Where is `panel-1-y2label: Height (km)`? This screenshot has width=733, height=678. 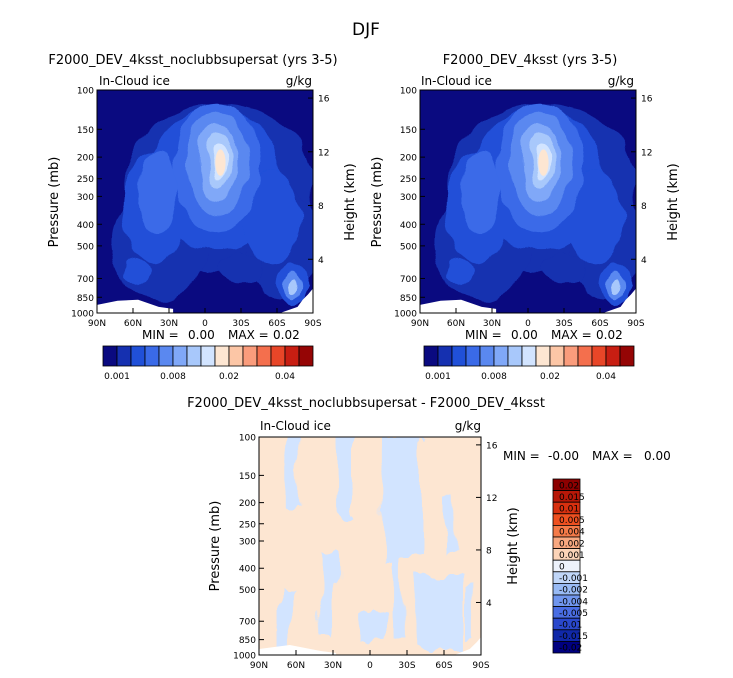
panel-1-y2label: Height (km) is located at coordinates (350, 201).